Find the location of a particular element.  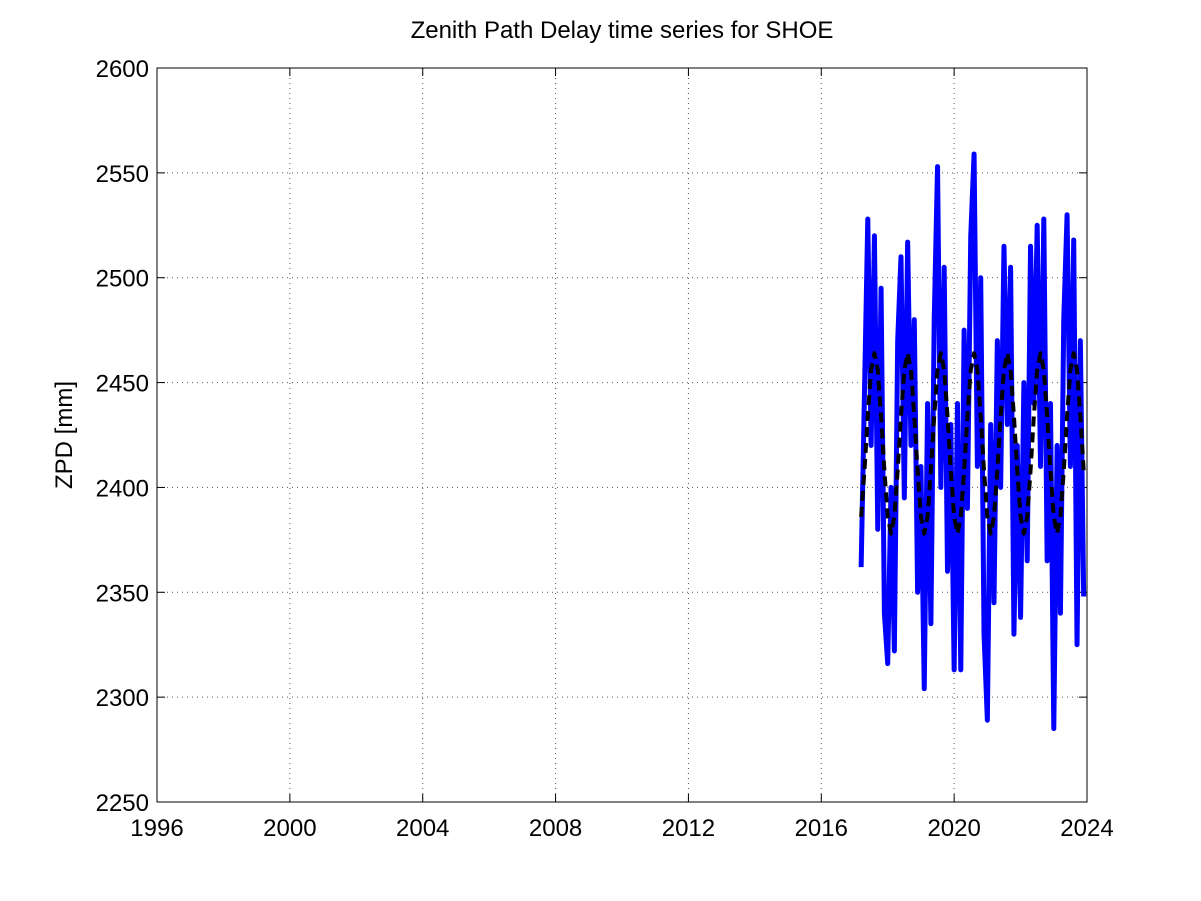

y-tick-label: 2600 is located at coordinates (122, 69).